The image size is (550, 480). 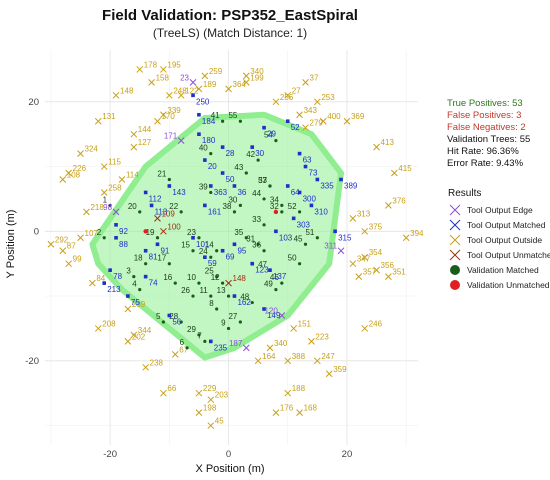 I want to click on validation-matched-label: 27, so click(x=232, y=316).